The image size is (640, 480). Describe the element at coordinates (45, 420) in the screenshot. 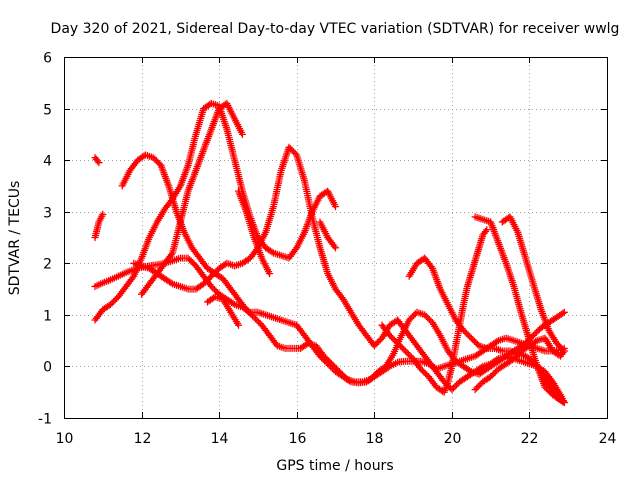

I see `y-tick-label: -1` at that location.